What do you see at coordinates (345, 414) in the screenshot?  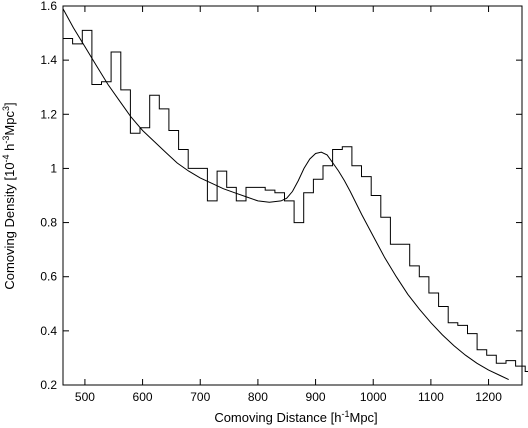 I see `x-axis-label-sup: -1` at bounding box center [345, 414].